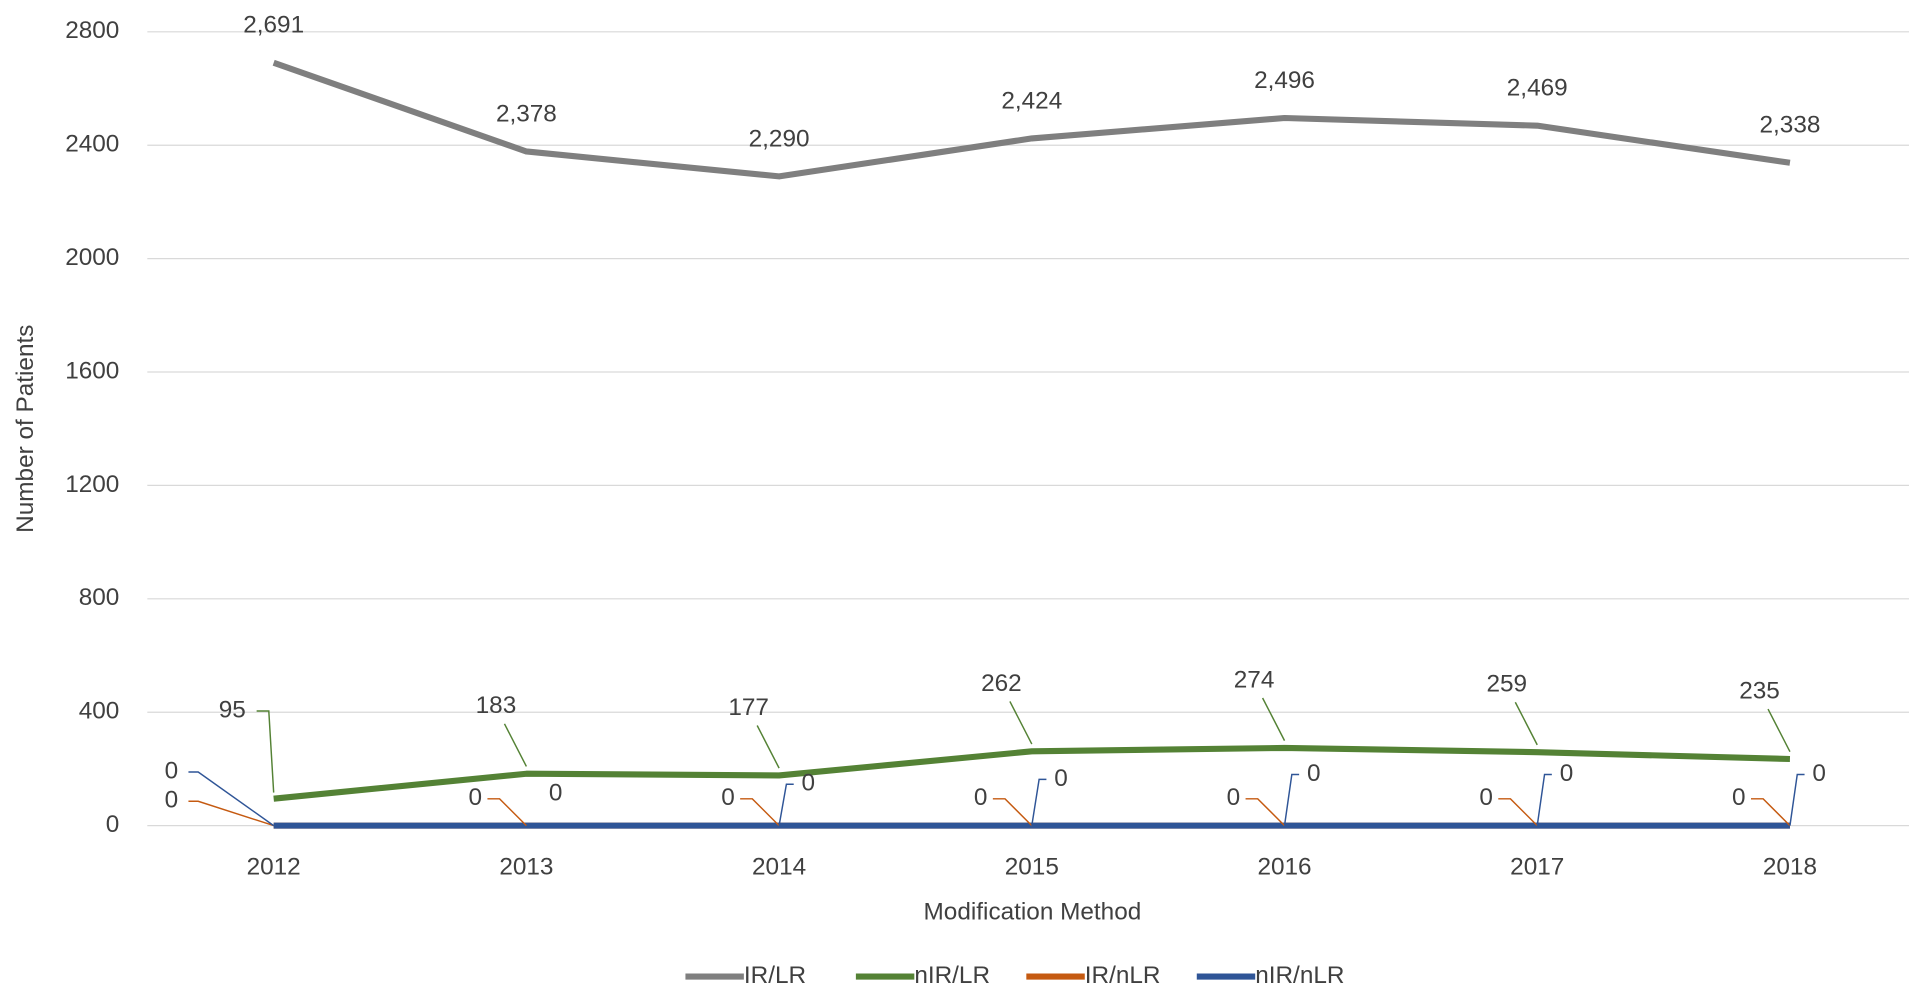  What do you see at coordinates (496, 705) in the screenshot?
I see `data-label: 183` at bounding box center [496, 705].